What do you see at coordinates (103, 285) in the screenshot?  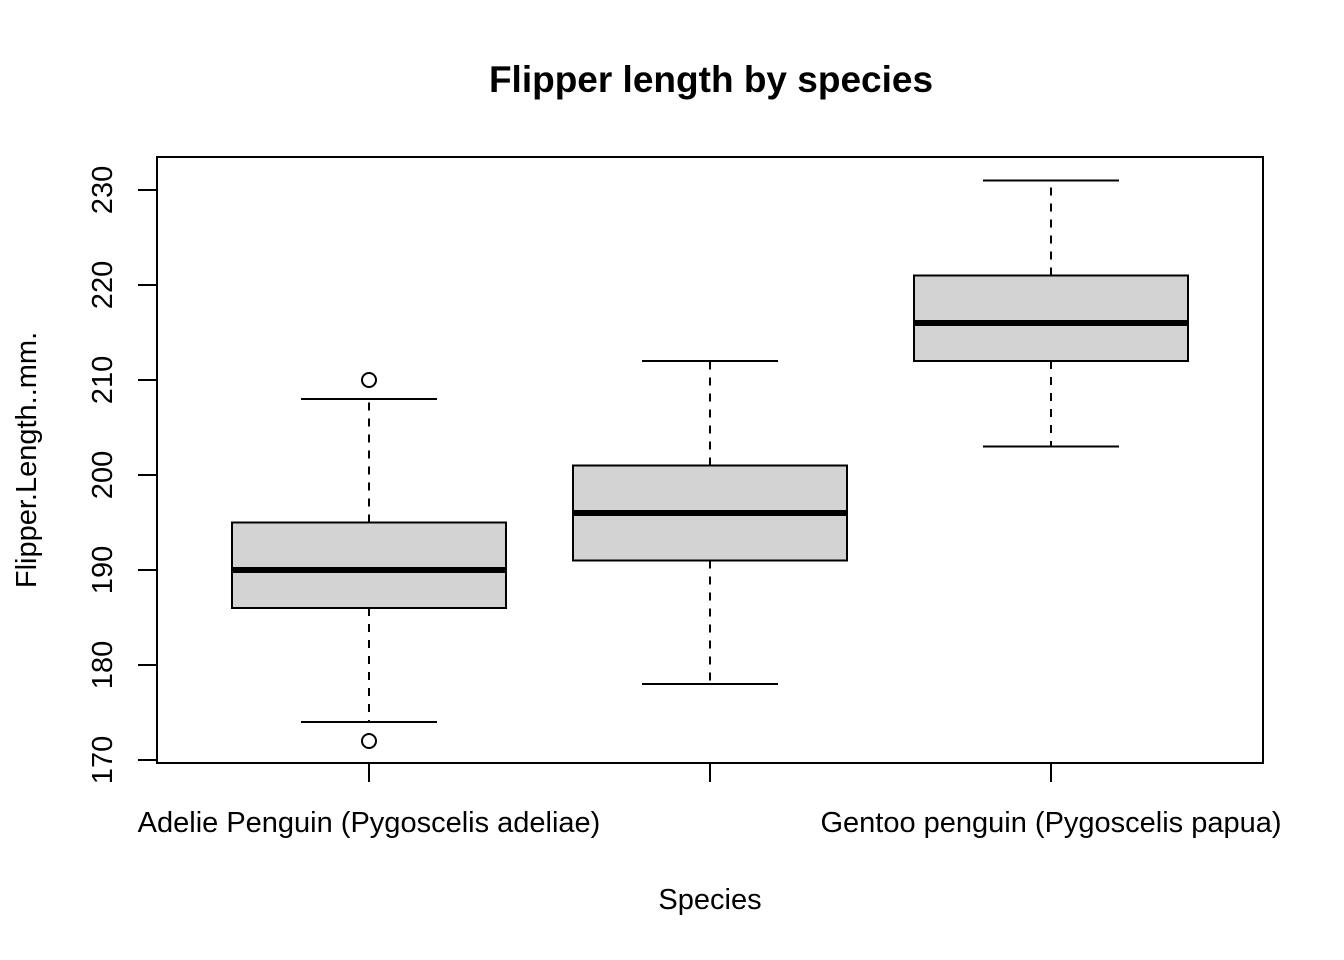 I see `y-tick-label: 220` at bounding box center [103, 285].